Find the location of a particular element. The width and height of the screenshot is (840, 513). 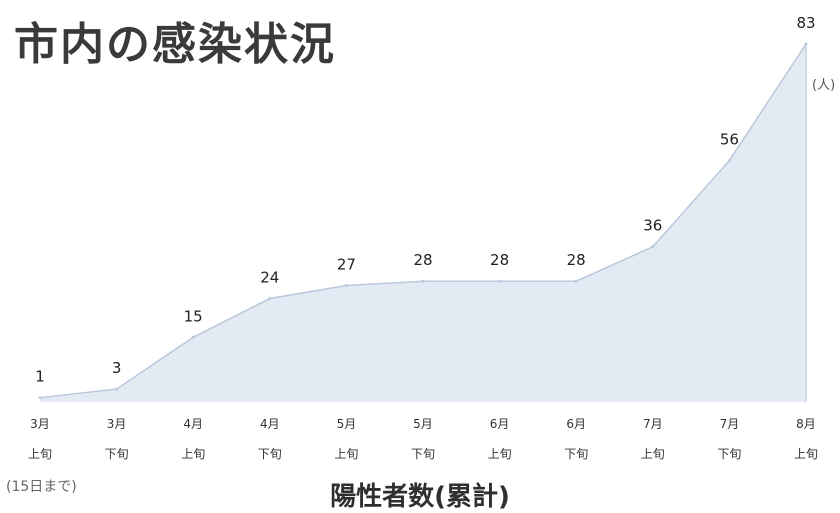

data-label: 83 is located at coordinates (805, 23).